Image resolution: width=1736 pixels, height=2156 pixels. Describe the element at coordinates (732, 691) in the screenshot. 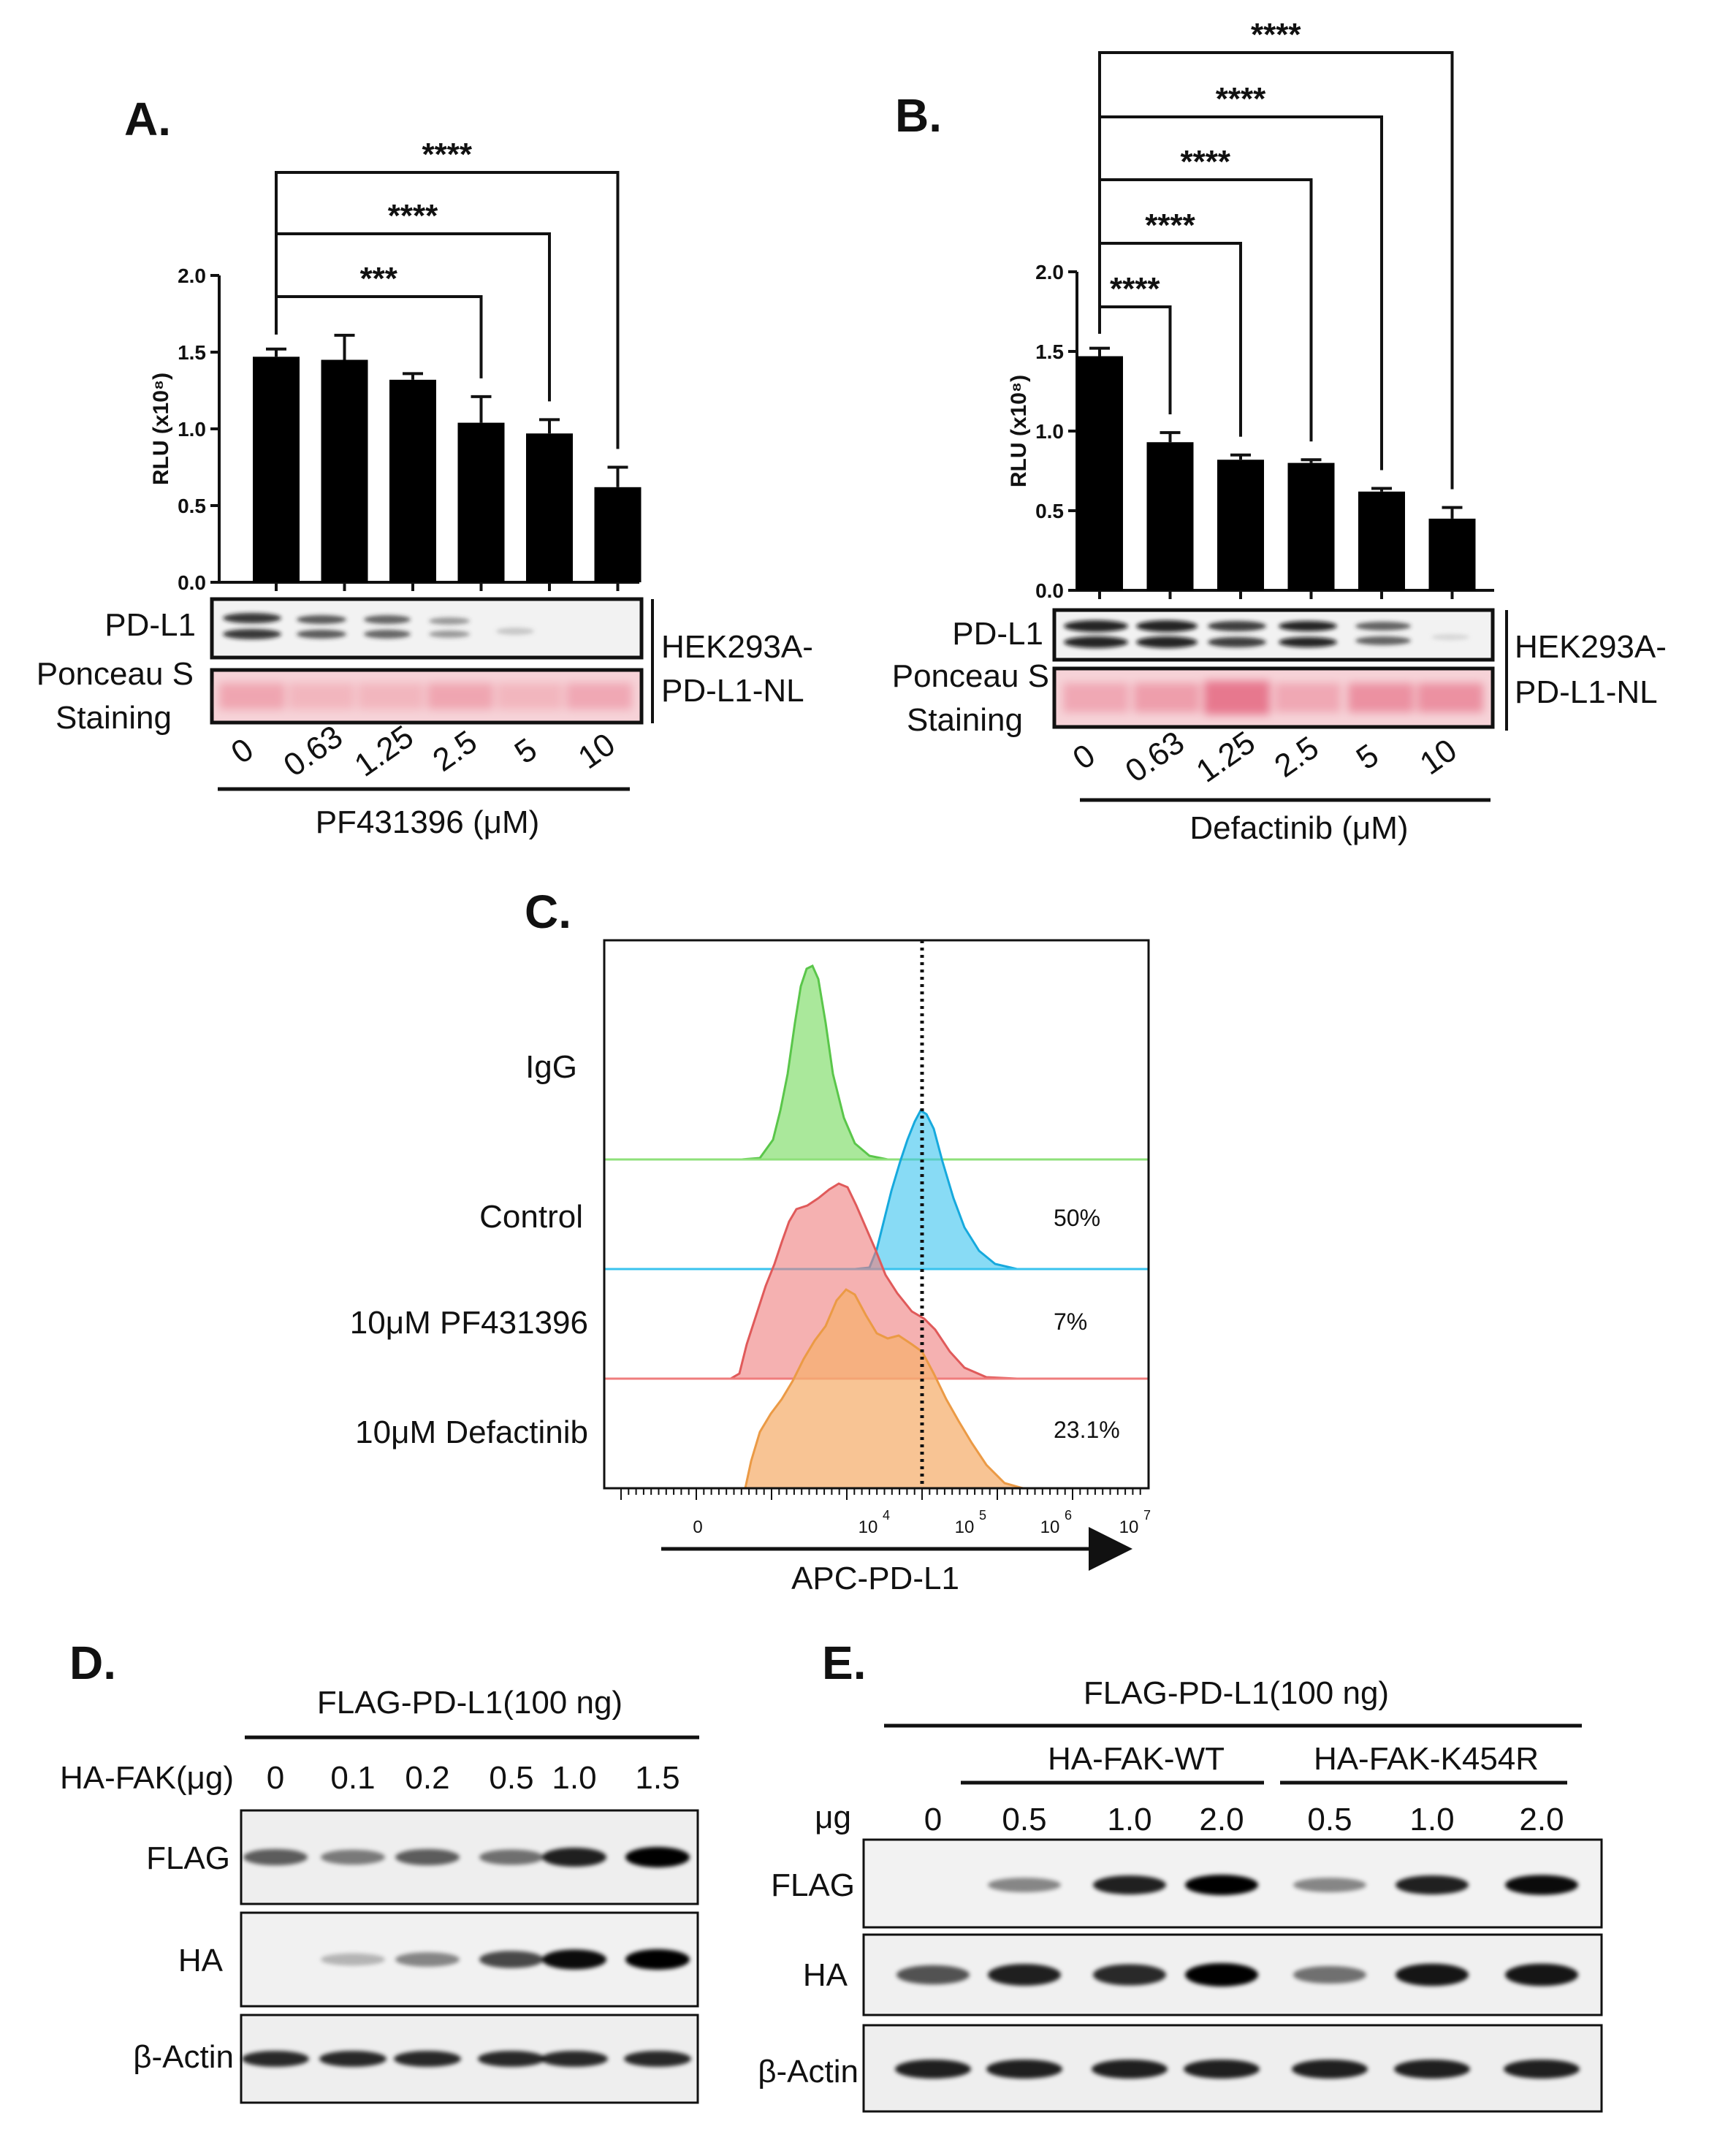

I see `panel-a-cell-line-2: PD-L1-NL` at that location.